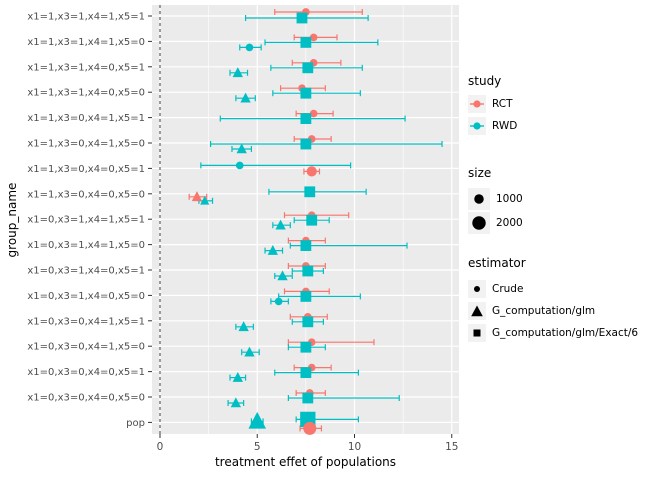 The height and width of the screenshot is (480, 672). Describe the element at coordinates (505, 126) in the screenshot. I see `legend-label-rwd: RWD` at that location.